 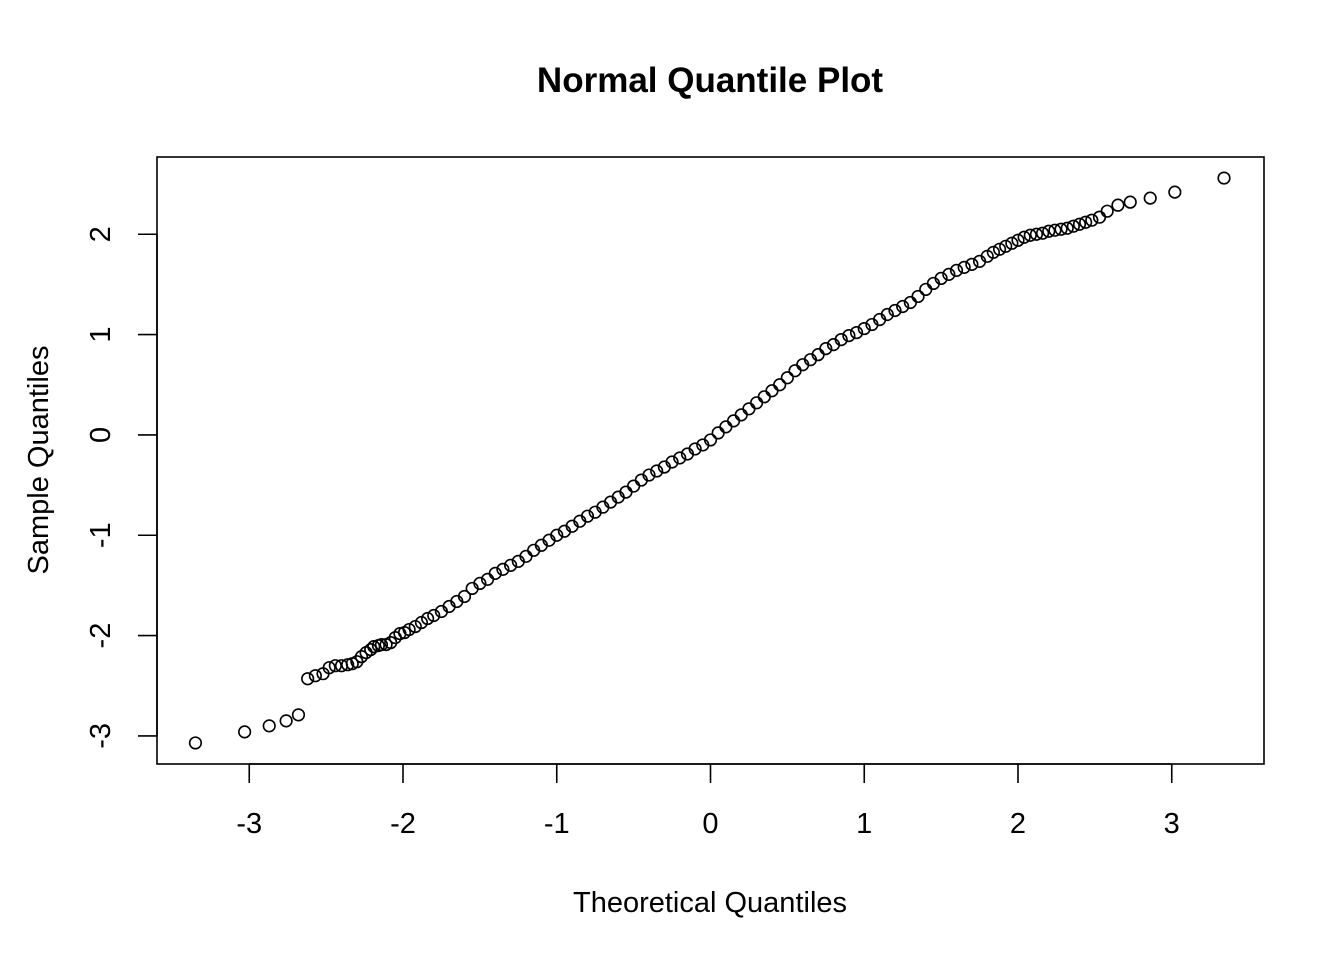 What do you see at coordinates (710, 824) in the screenshot?
I see `x-tick-label: 0` at bounding box center [710, 824].